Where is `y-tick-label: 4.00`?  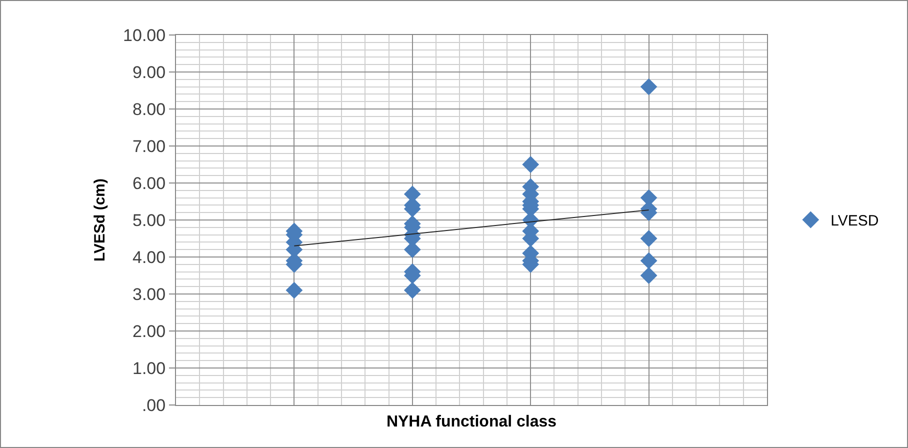 y-tick-label: 4.00 is located at coordinates (149, 257).